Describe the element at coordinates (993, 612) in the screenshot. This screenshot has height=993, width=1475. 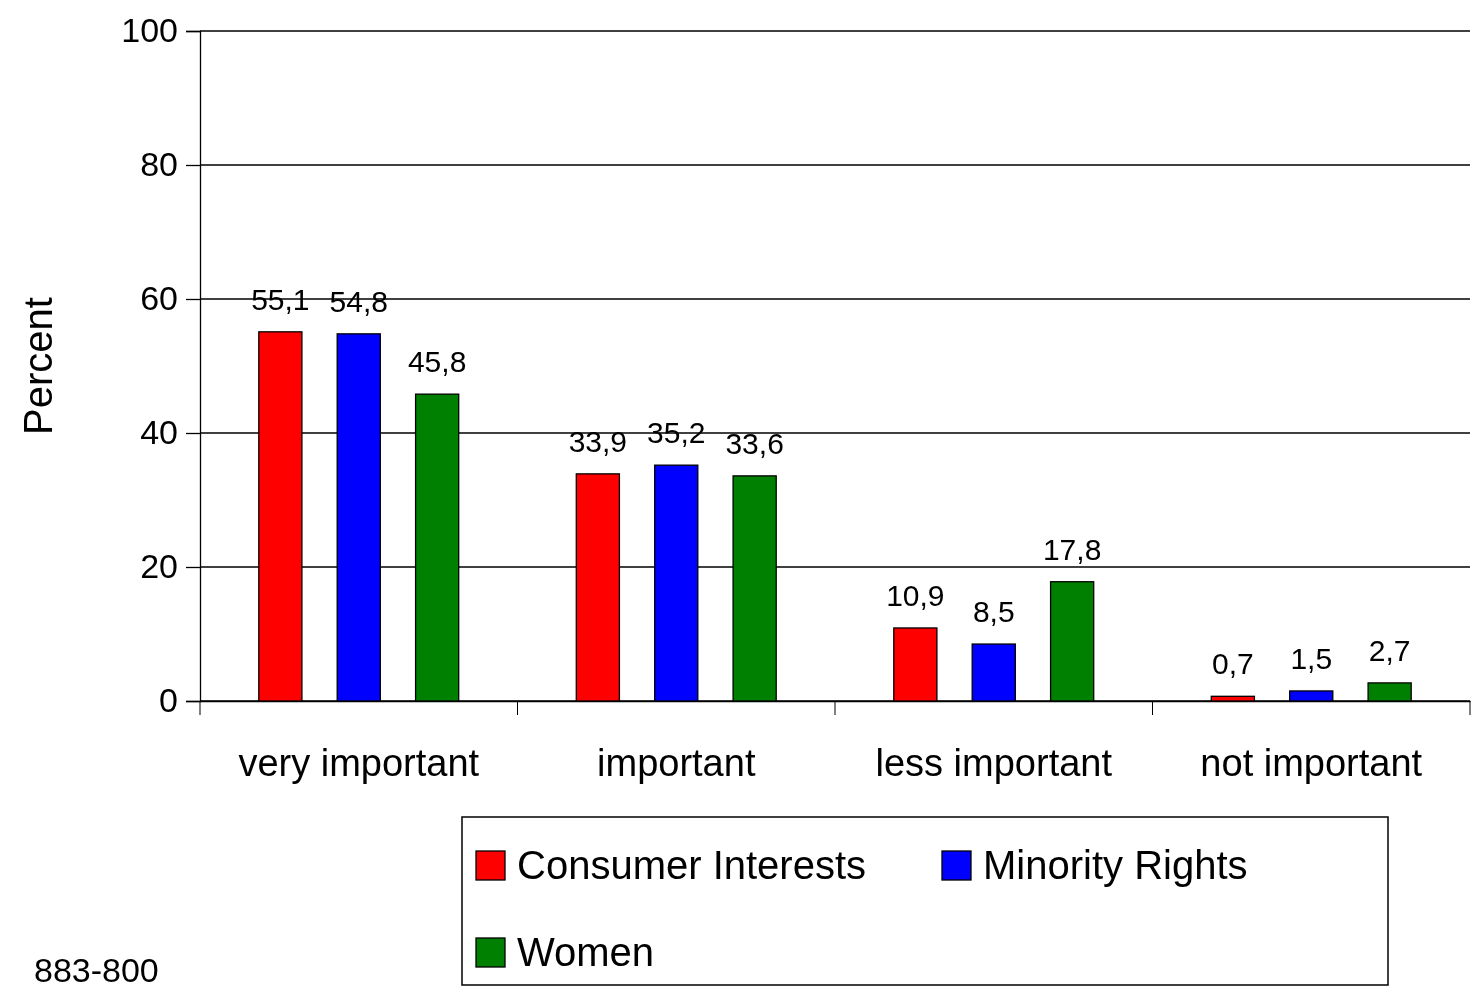
I see `data-label: 8,5` at that location.